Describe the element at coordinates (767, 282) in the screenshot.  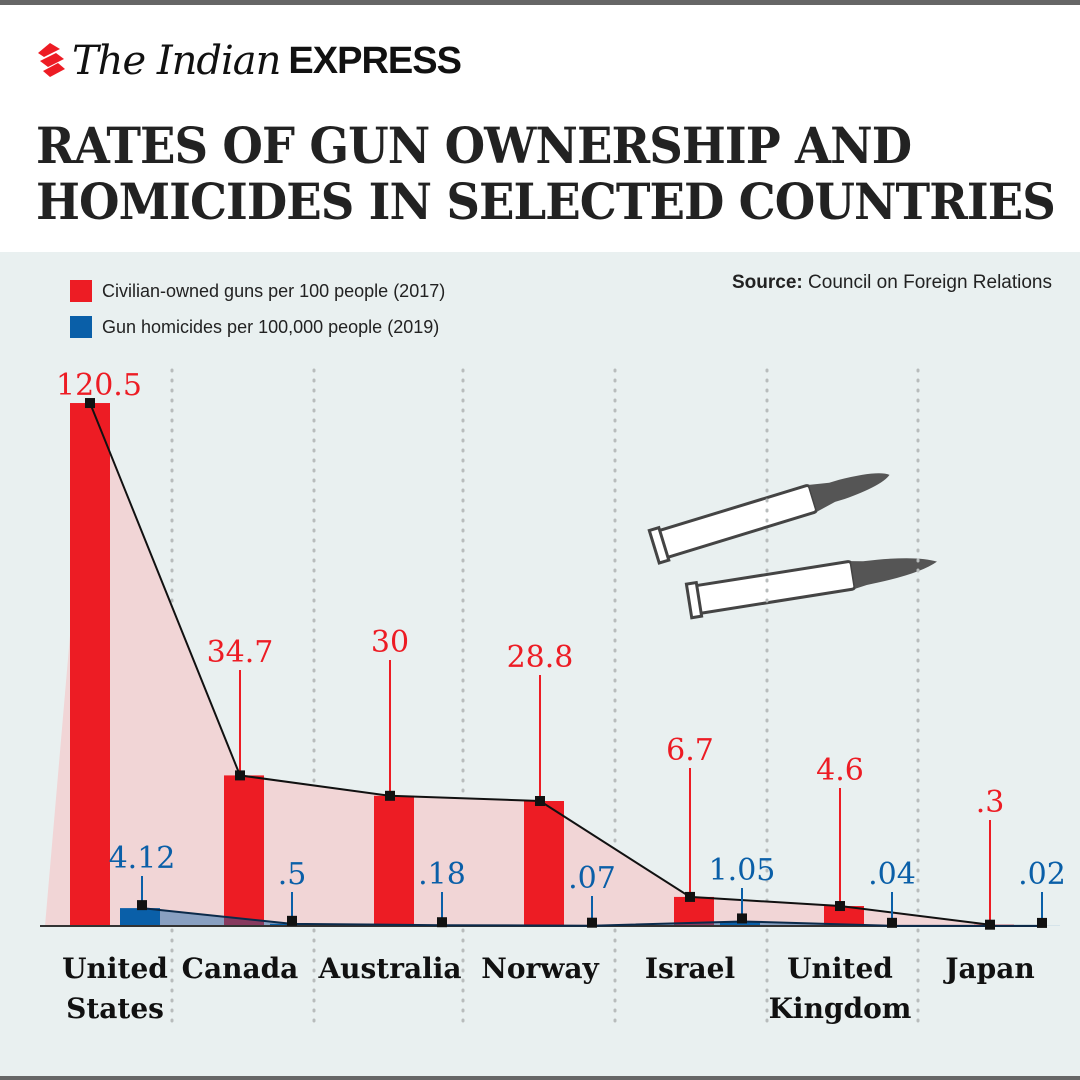
I see `source-label: Source:` at that location.